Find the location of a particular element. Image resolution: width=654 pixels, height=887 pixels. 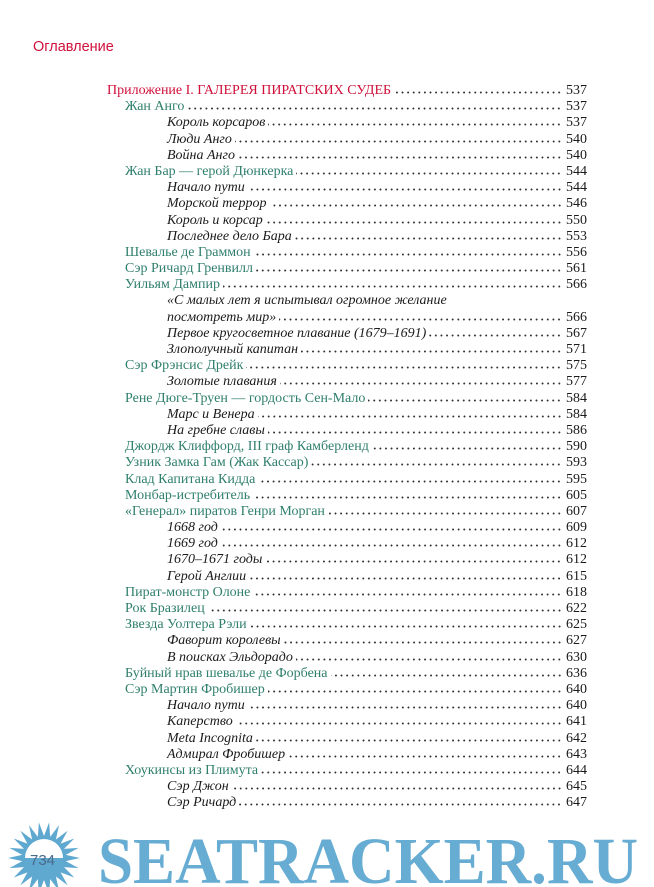

toc-entry: Meta Incognita 642 is located at coordinates (327, 739).